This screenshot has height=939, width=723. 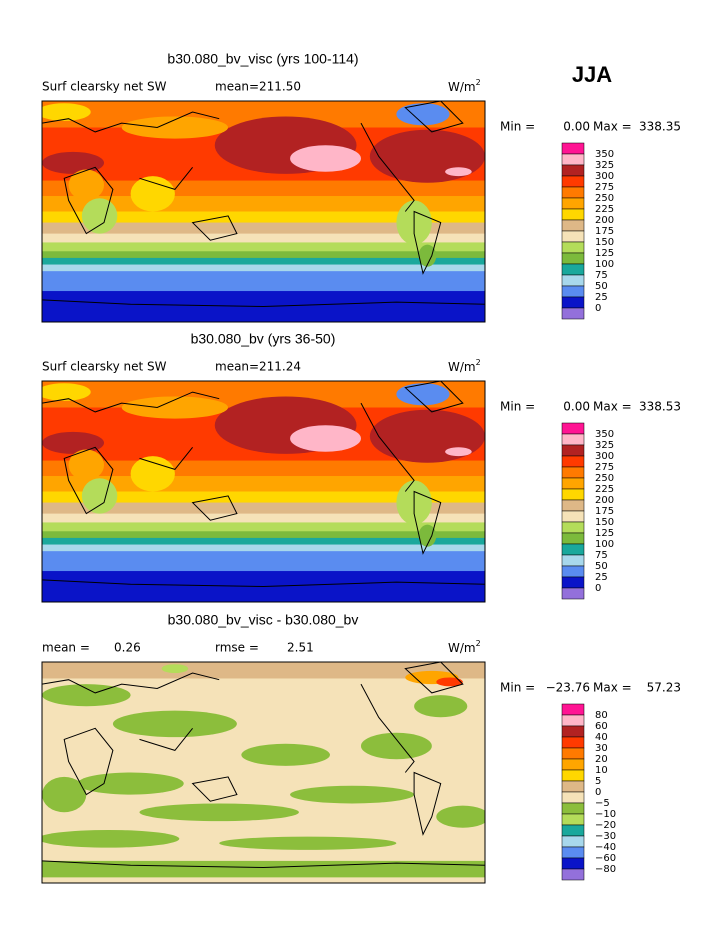 What do you see at coordinates (604, 165) in the screenshot?
I see `colorbar-label: 325` at bounding box center [604, 165].